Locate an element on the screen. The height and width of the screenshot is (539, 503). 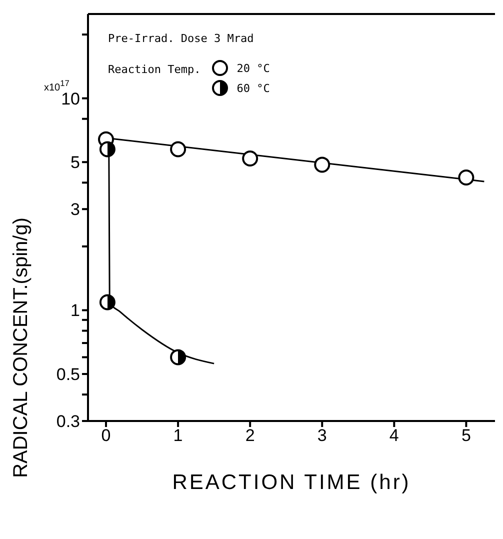
legend-label: 60 °C is located at coordinates (253, 88).